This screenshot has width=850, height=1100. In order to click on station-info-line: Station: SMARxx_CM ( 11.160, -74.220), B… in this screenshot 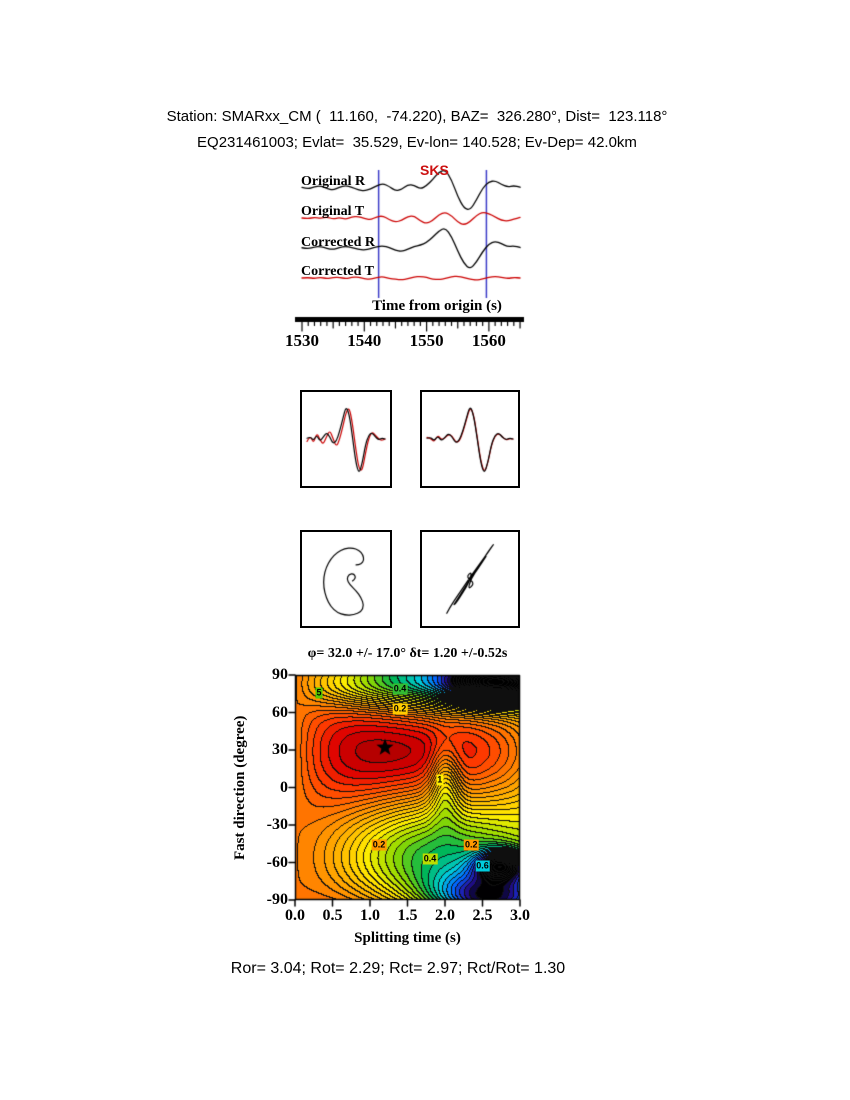, I will do `click(417, 116)`.